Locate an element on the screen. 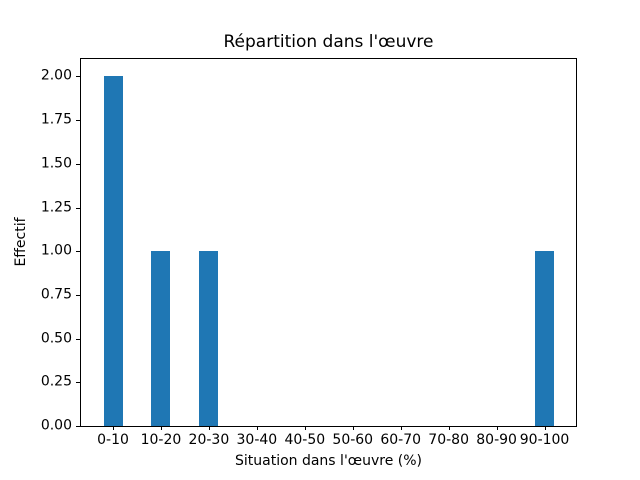 Image resolution: width=640 pixels, height=480 pixels. x-tick-label: 20-30 is located at coordinates (209, 440).